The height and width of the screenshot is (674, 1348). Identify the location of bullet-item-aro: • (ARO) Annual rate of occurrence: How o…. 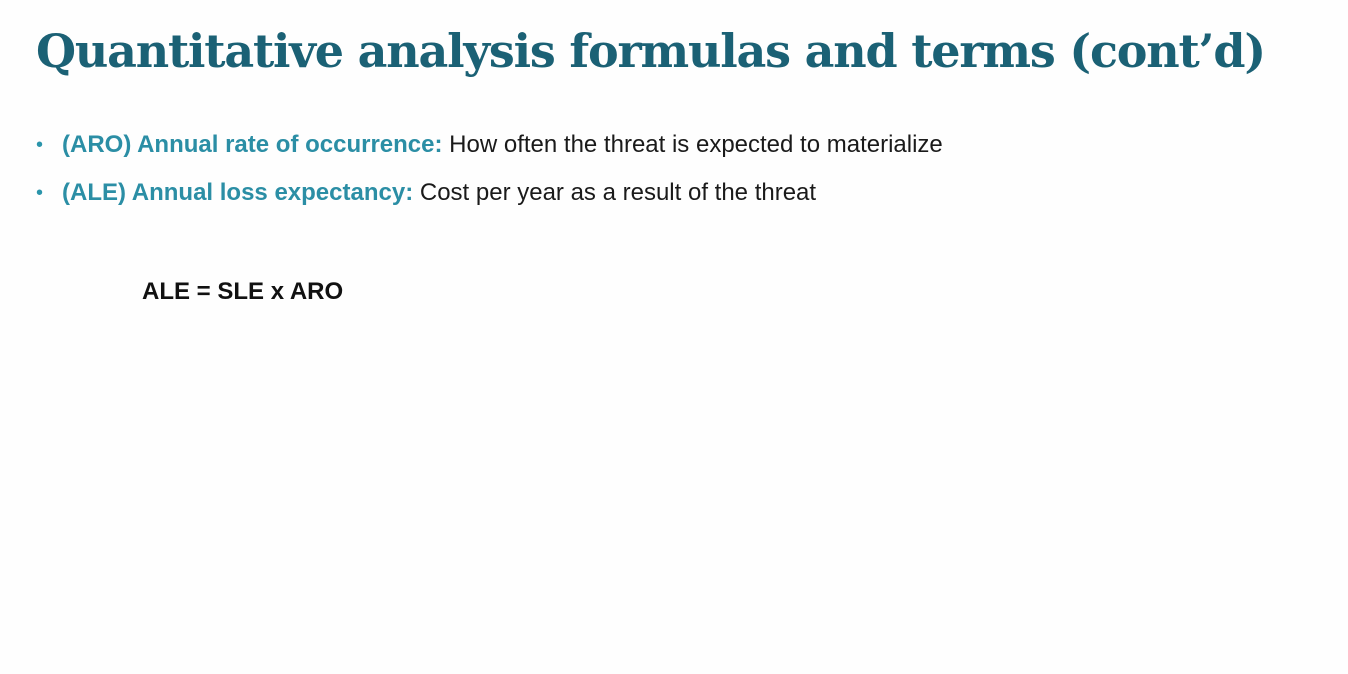
(489, 150).